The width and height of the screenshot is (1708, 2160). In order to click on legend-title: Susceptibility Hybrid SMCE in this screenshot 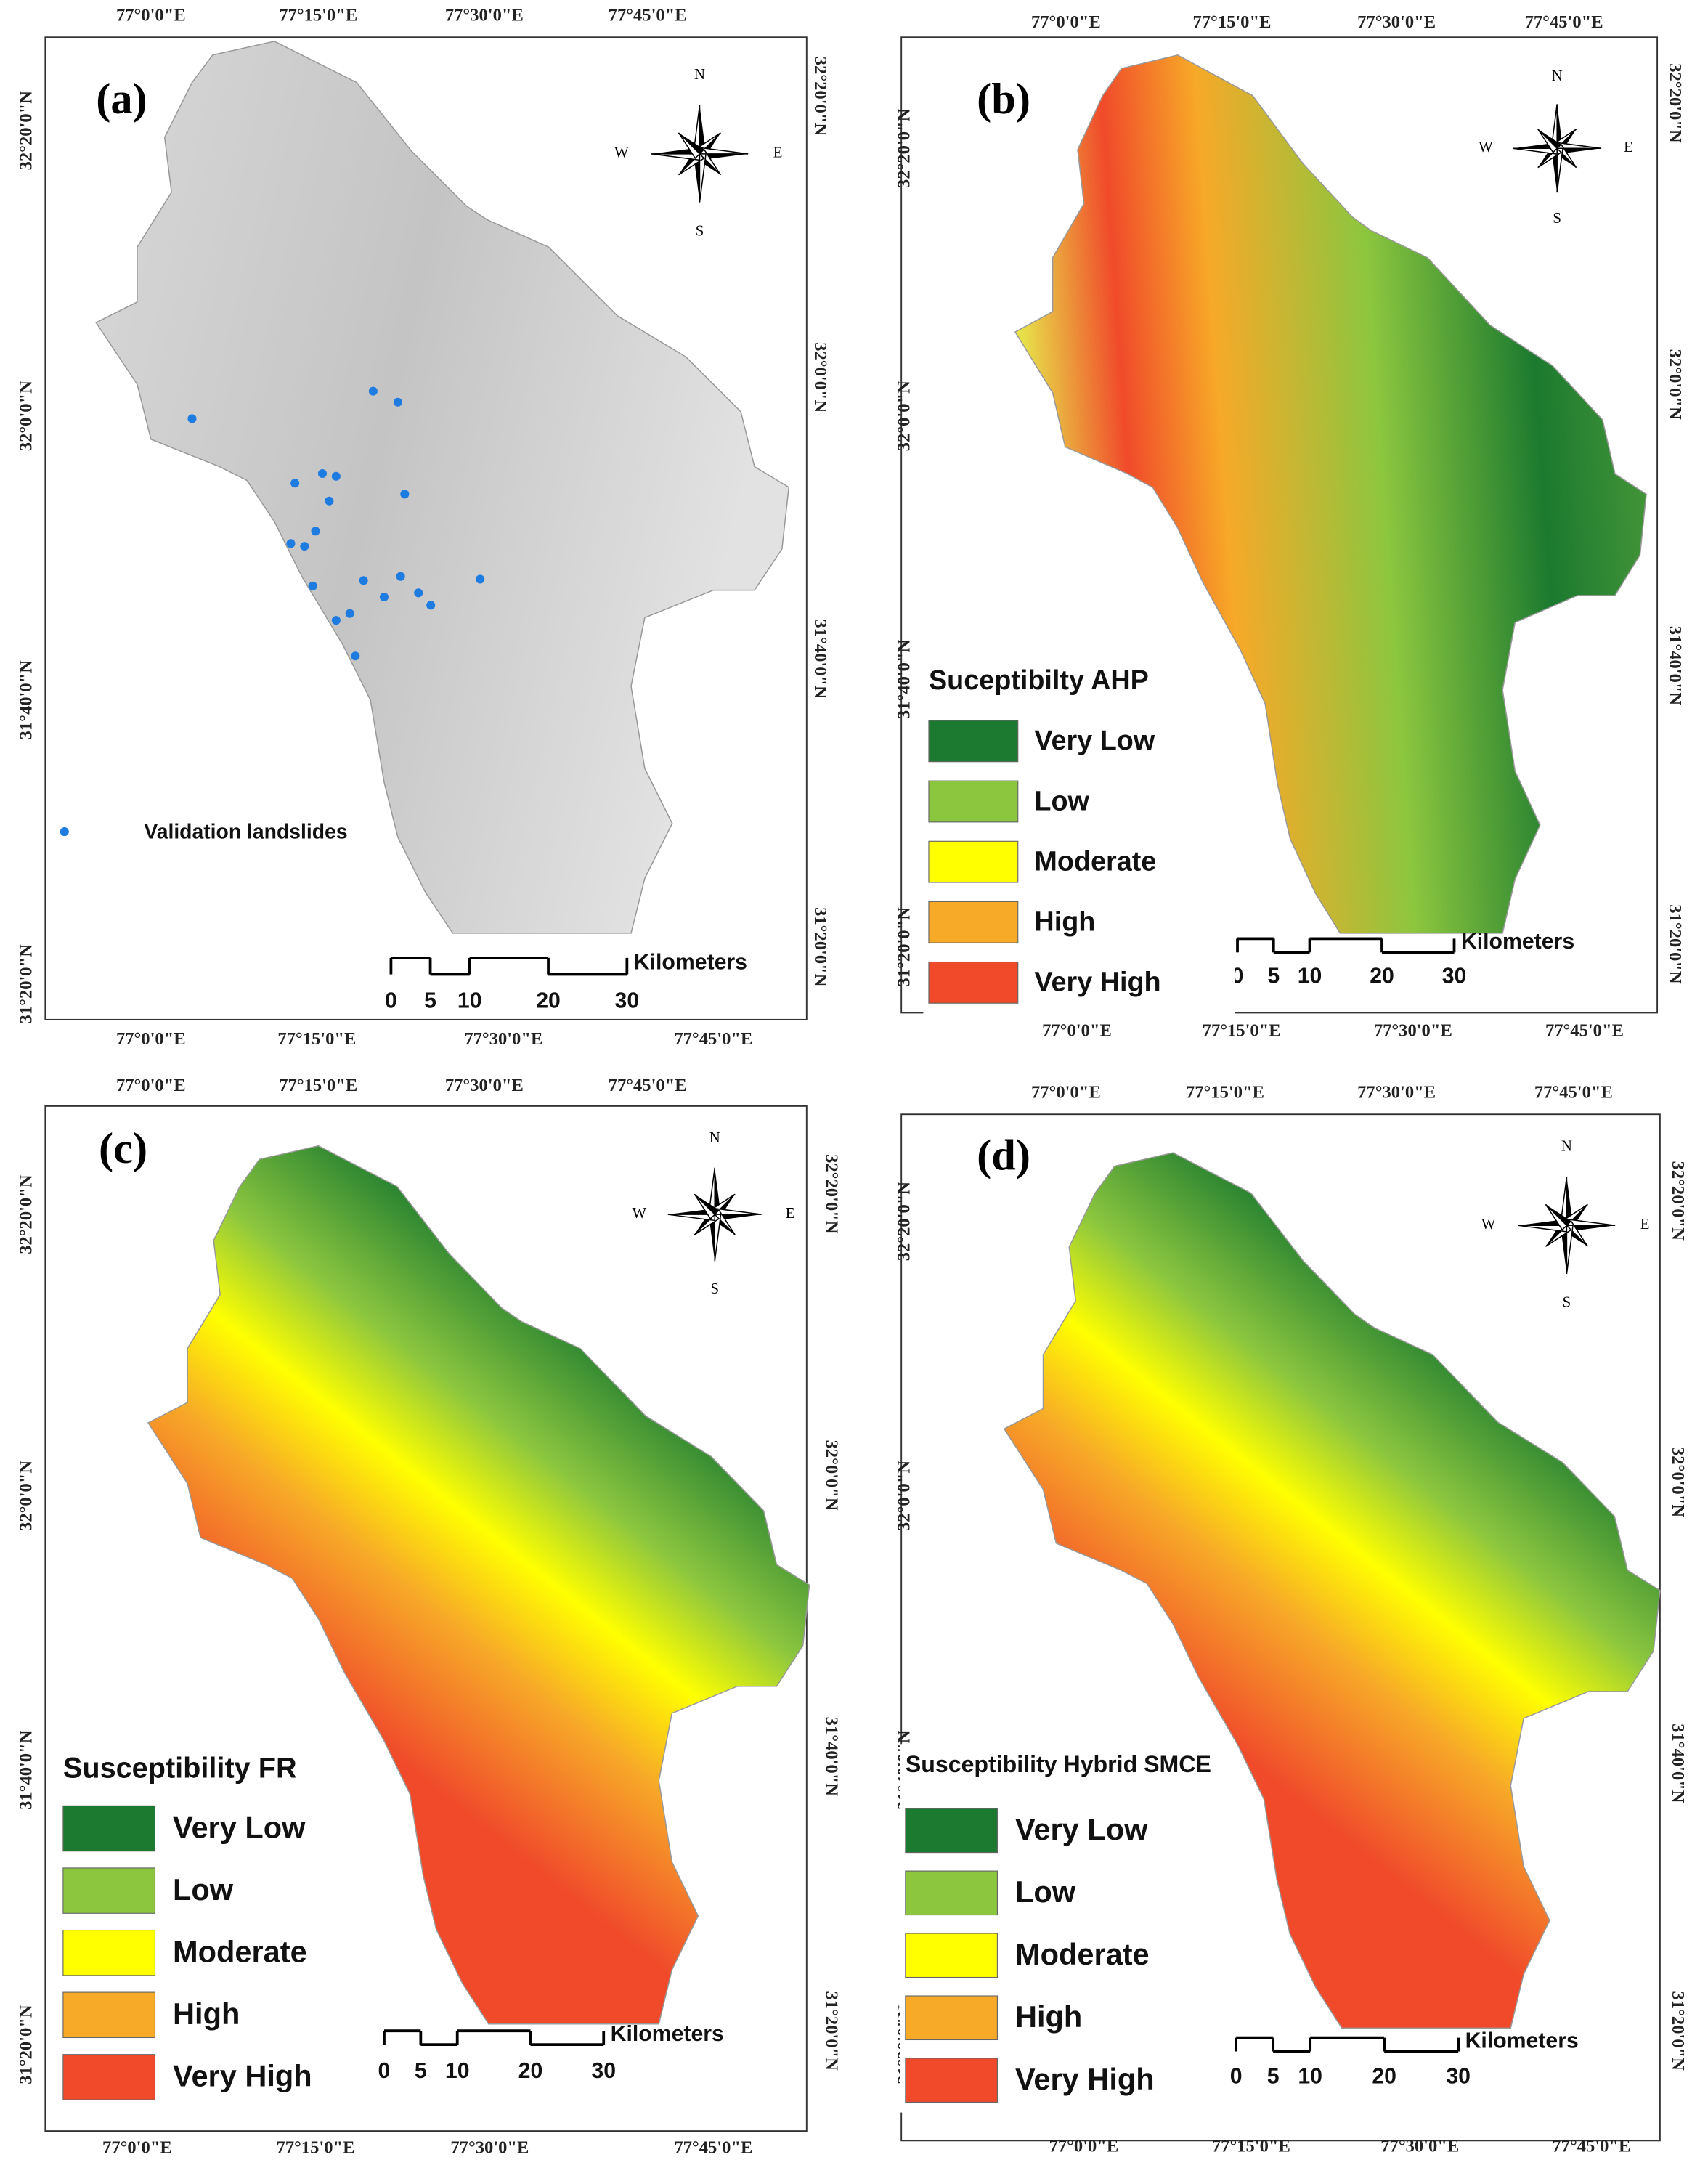, I will do `click(1058, 1764)`.